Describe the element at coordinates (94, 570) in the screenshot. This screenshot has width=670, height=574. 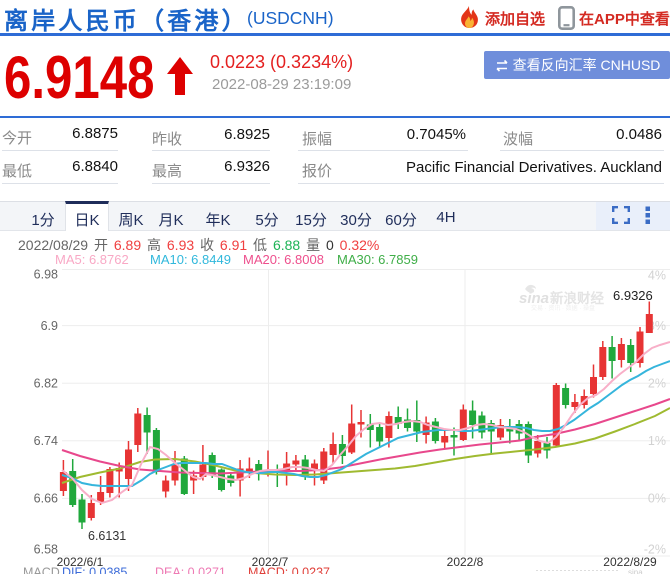
I see `svg-text: DIF: 0.0385` at that location.